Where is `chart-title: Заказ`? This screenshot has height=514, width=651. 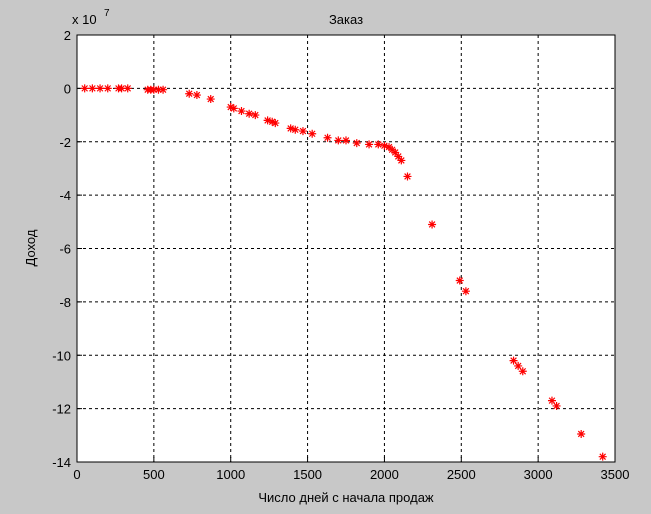
chart-title: Заказ is located at coordinates (346, 19).